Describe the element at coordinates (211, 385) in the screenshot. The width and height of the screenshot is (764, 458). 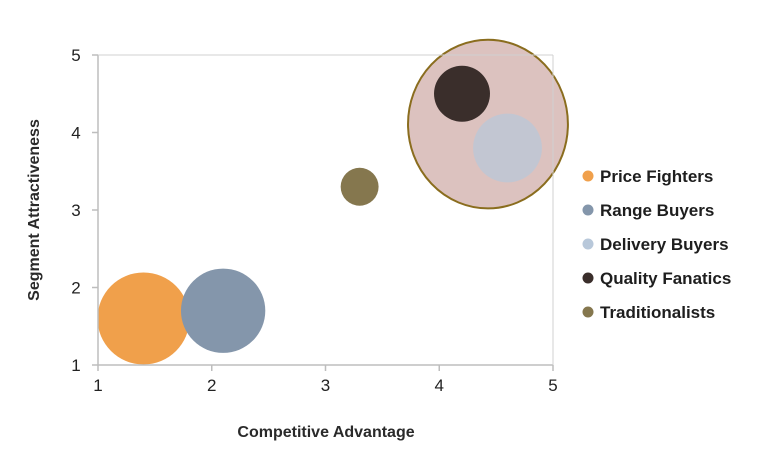
I see `x-tick-label: 2` at that location.